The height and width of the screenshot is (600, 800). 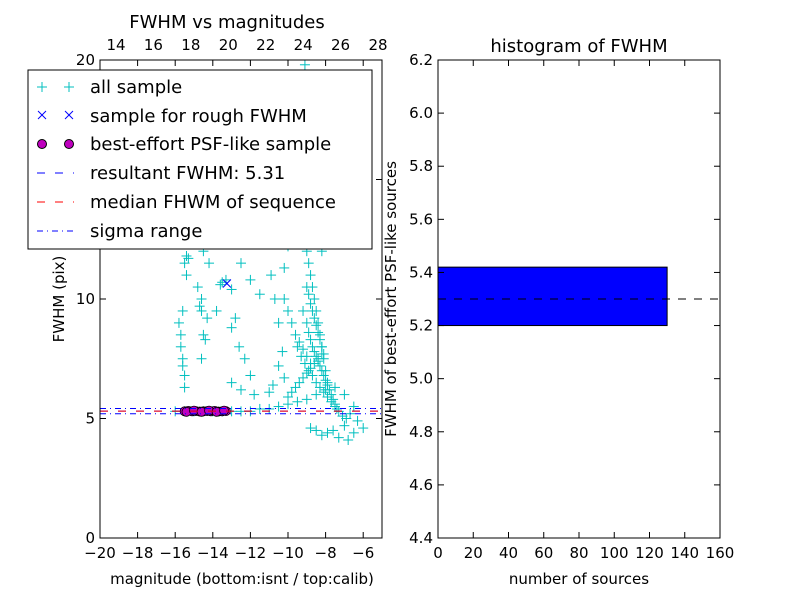 I want to click on legend-label: sample for rough FWHM, so click(x=198, y=116).